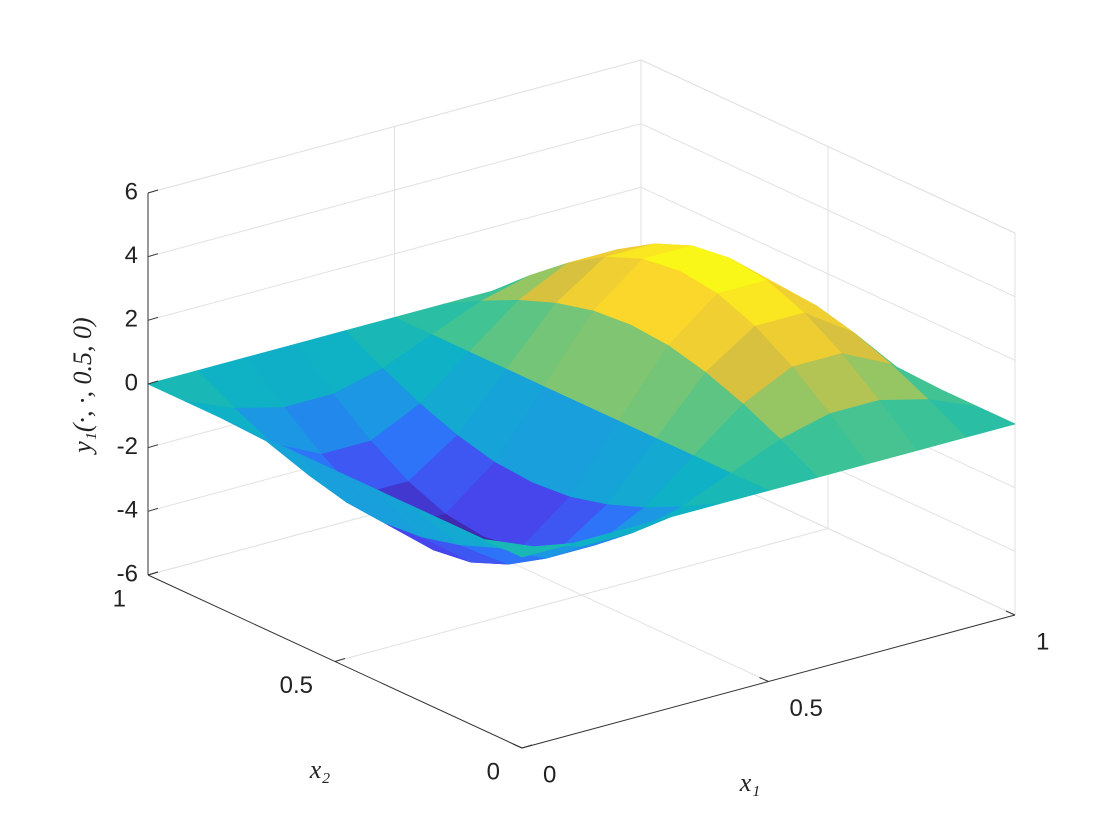 This screenshot has width=1120, height=840. I want to click on z-tick-label: -4, so click(127, 510).